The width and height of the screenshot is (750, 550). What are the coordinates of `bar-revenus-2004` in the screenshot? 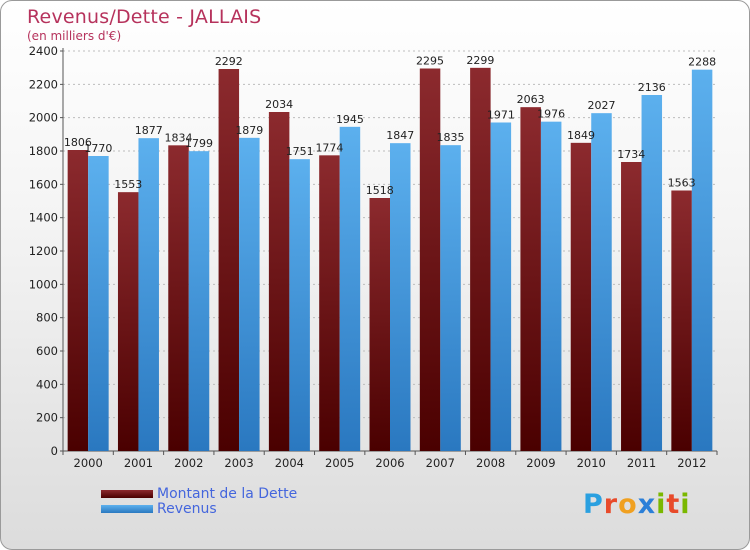 It's located at (299, 305).